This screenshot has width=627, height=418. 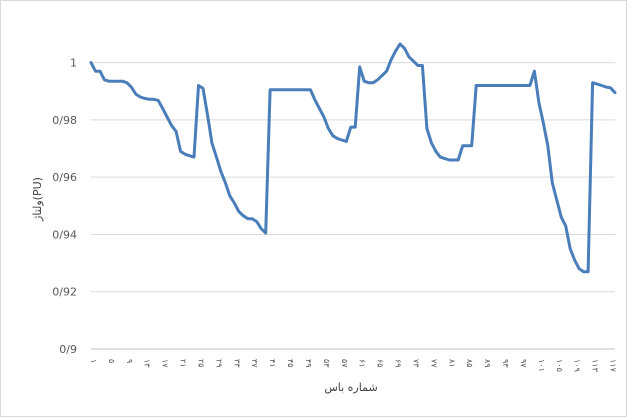 What do you see at coordinates (398, 363) in the screenshot?
I see `x-tick-label: ۶۹` at bounding box center [398, 363].